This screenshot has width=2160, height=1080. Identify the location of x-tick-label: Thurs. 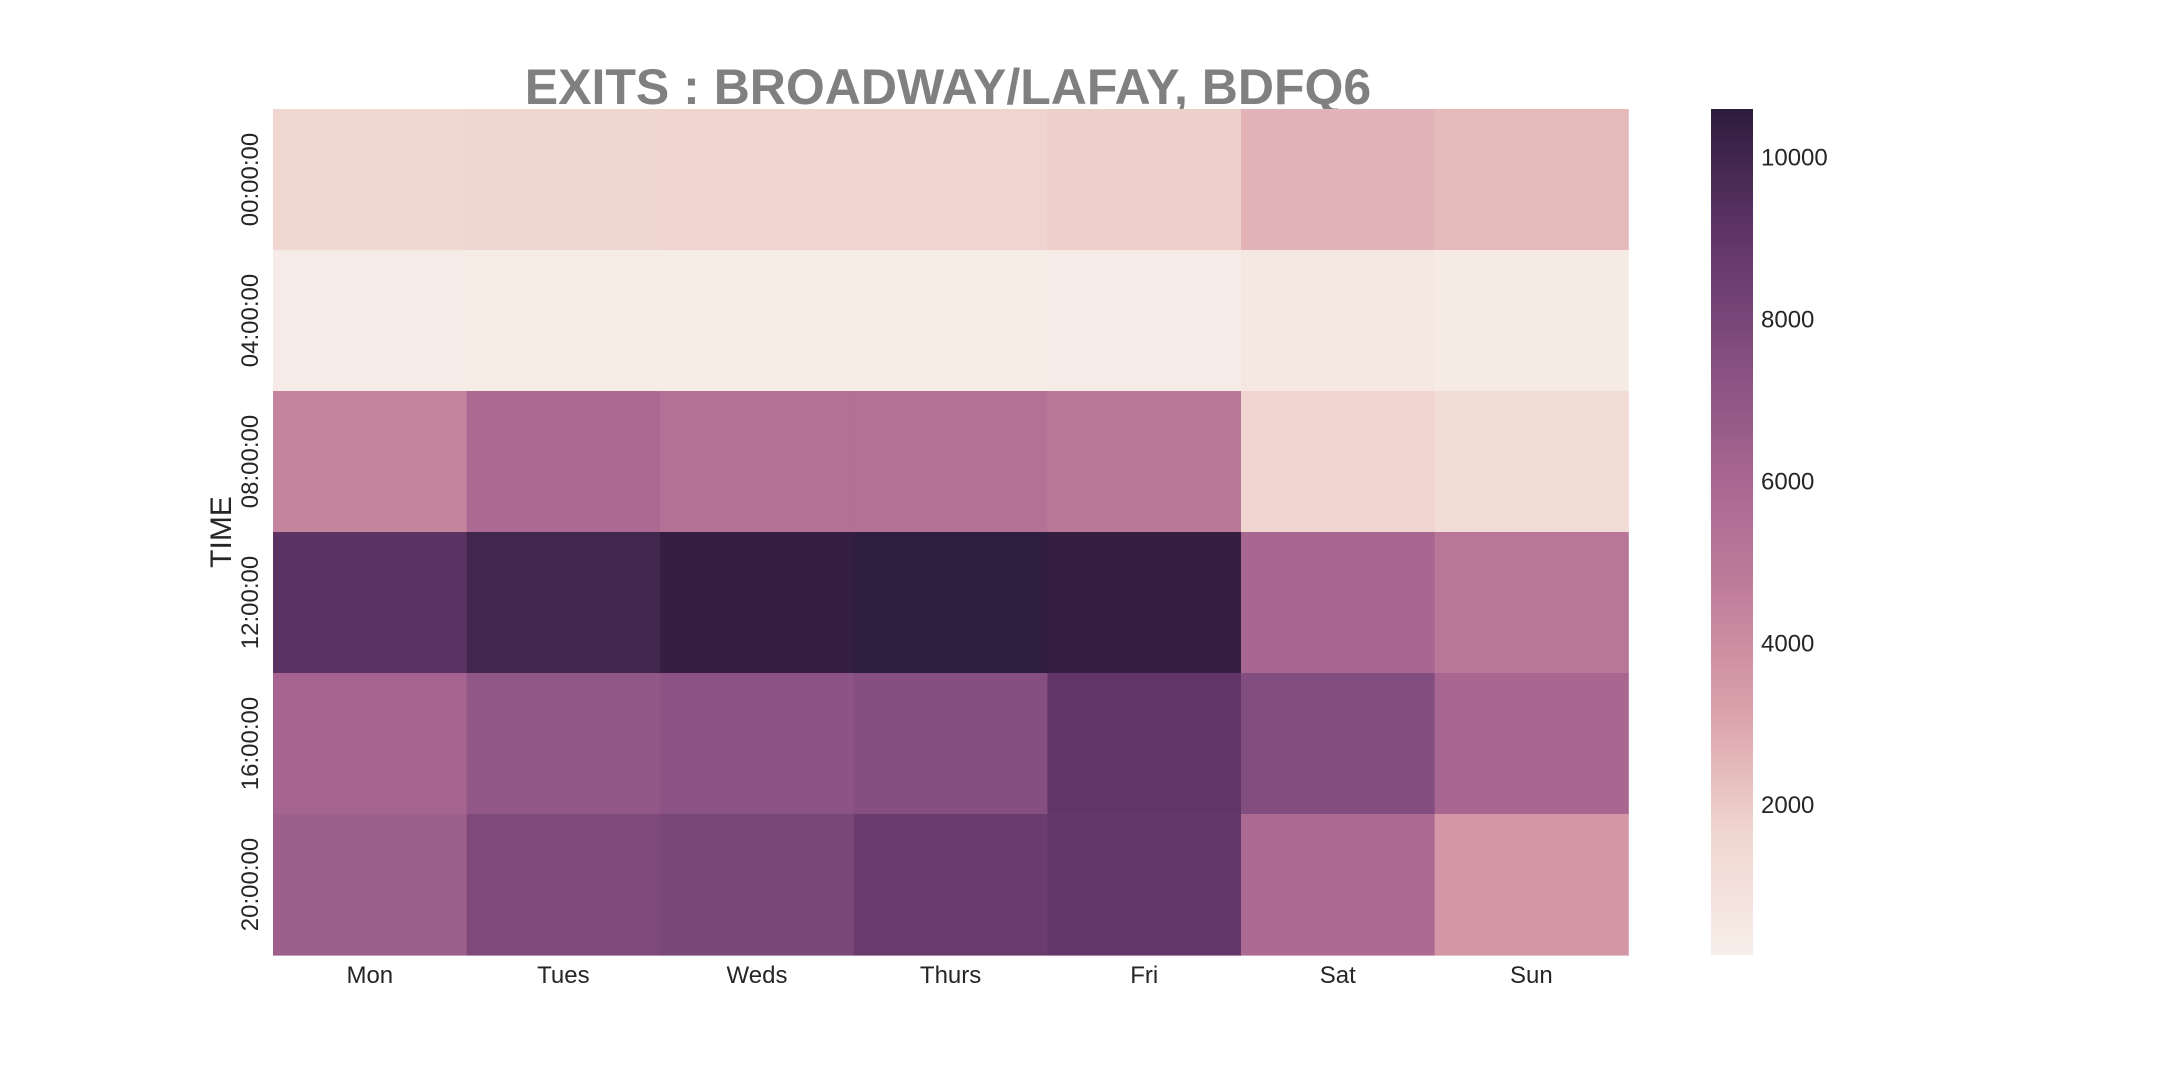
(950, 975).